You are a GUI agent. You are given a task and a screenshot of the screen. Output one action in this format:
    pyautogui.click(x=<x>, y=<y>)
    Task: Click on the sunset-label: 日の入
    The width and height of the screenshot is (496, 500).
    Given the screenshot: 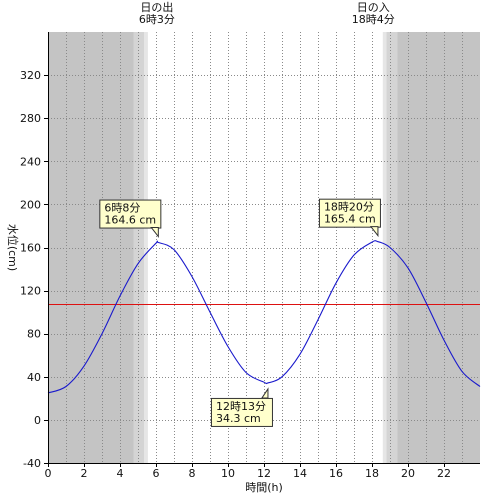 What is the action you would take?
    pyautogui.click(x=373, y=7)
    